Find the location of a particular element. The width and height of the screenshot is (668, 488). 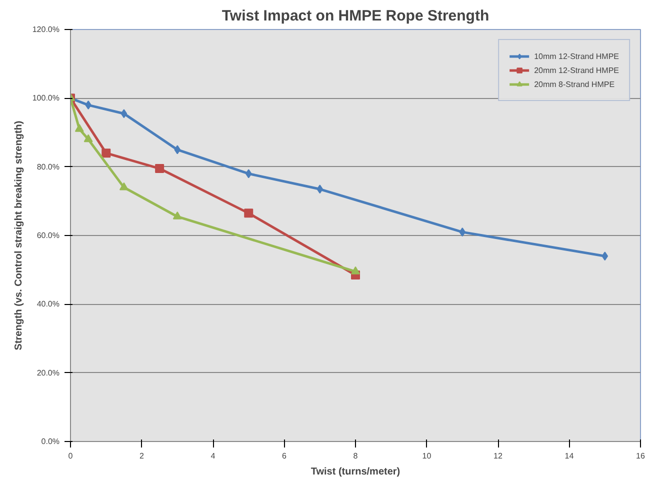

x-tick-label: 16 is located at coordinates (641, 456).